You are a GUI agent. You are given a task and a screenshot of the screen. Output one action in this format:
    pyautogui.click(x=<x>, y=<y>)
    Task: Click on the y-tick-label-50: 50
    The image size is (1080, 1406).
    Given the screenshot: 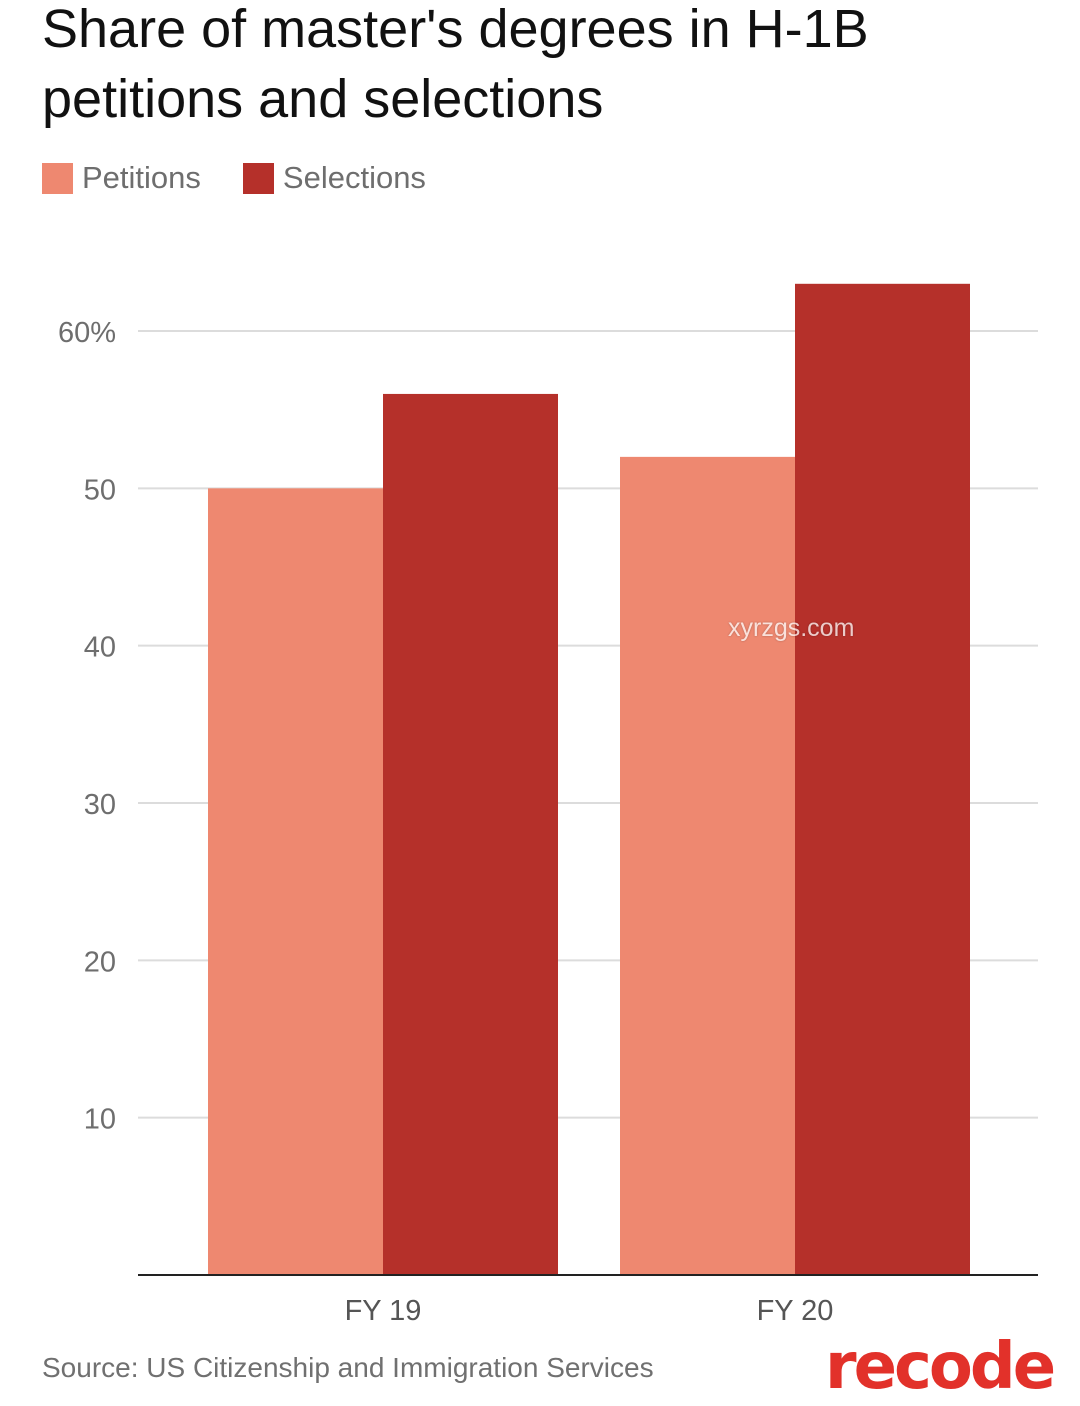 What is the action you would take?
    pyautogui.click(x=100, y=490)
    